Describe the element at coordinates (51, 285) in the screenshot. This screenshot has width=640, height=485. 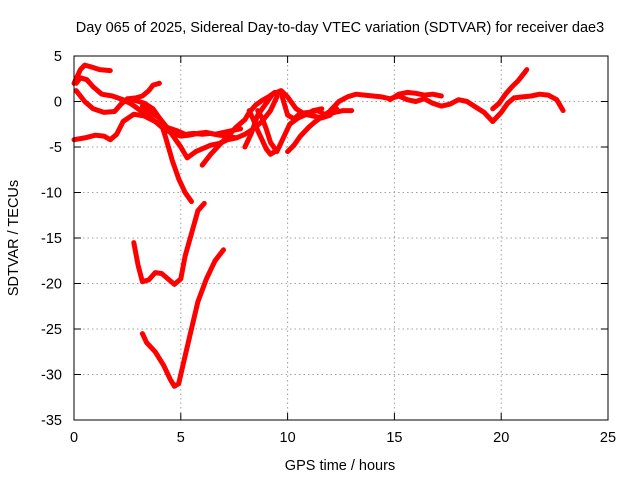
I see `y-tick-label: -20` at that location.